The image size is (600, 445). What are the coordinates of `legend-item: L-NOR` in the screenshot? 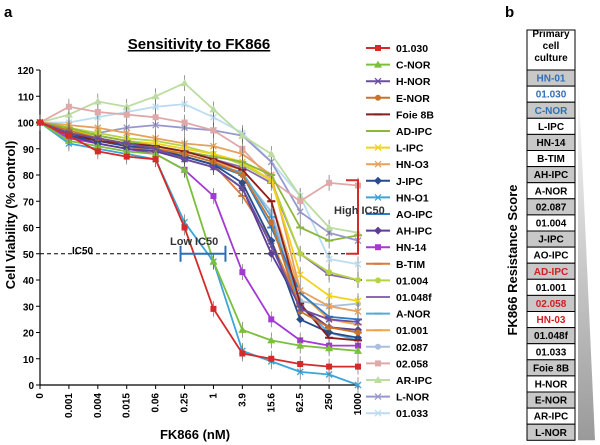 It's located at (398, 398).